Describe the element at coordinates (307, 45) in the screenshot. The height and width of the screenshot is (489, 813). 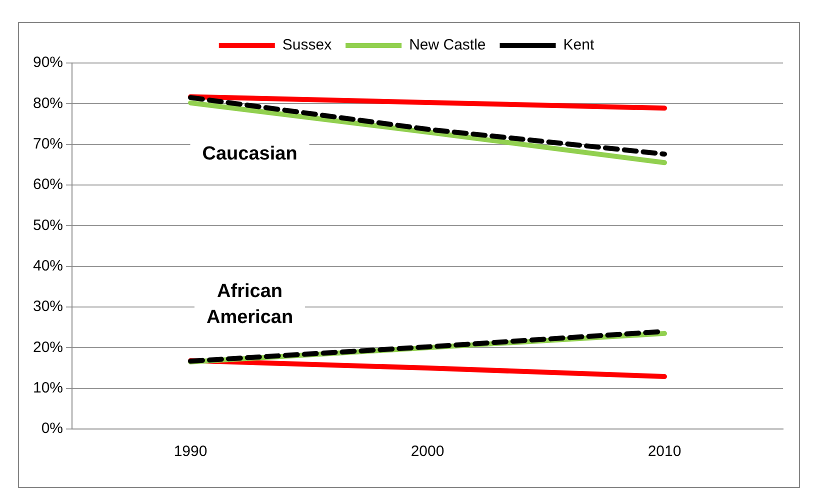
I see `legend-label: Sussex` at that location.